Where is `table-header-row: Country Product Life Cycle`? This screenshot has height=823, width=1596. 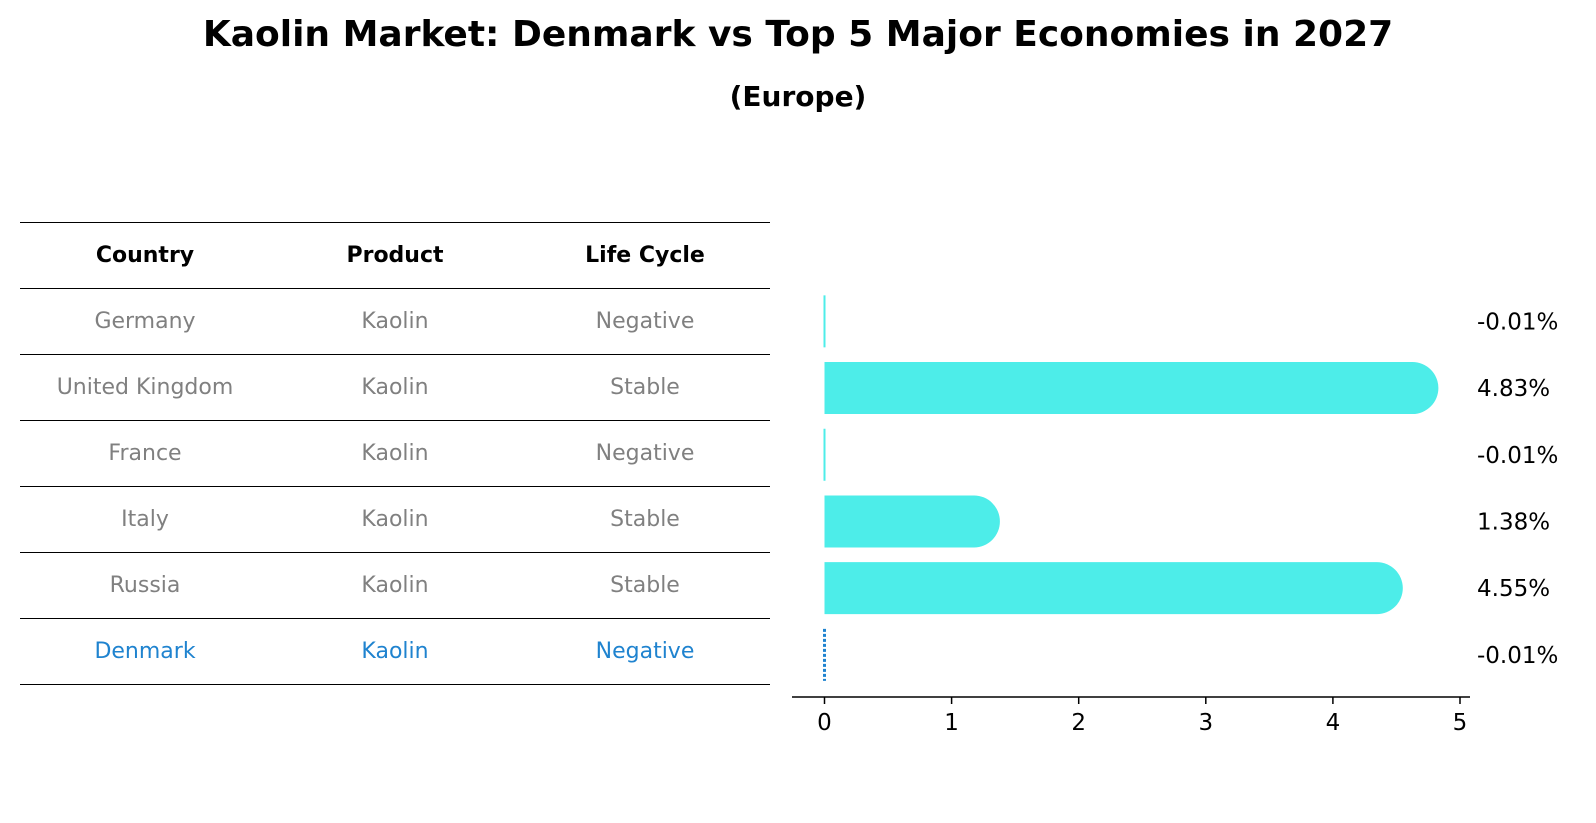
table-header-row: Country Product Life Cycle is located at coordinates (395, 255).